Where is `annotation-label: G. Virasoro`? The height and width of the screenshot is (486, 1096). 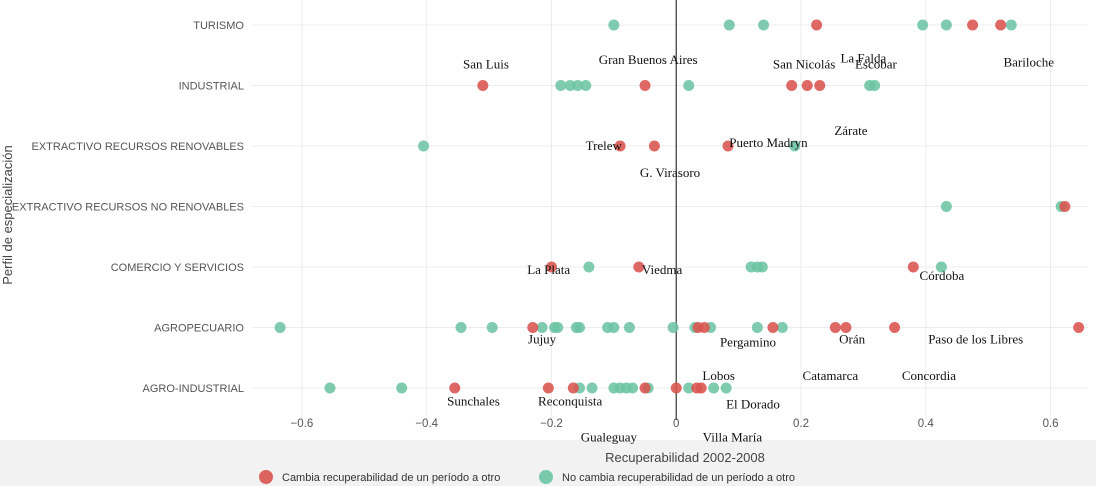 annotation-label: G. Virasoro is located at coordinates (670, 172).